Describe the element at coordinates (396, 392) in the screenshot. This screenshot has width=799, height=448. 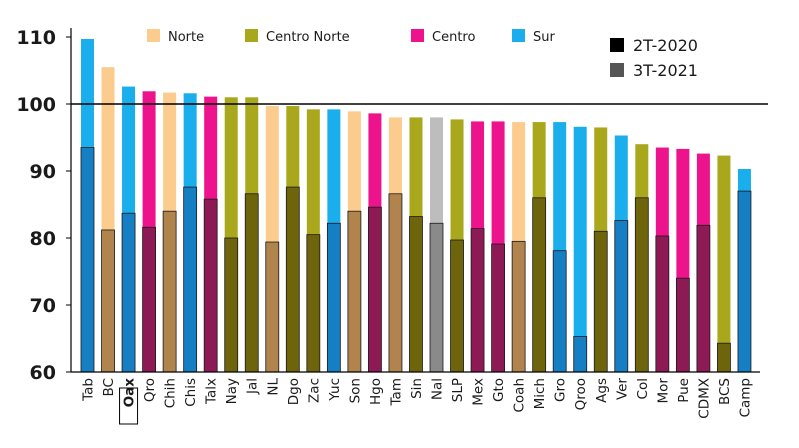
I see `x-tick-label: Tam` at that location.